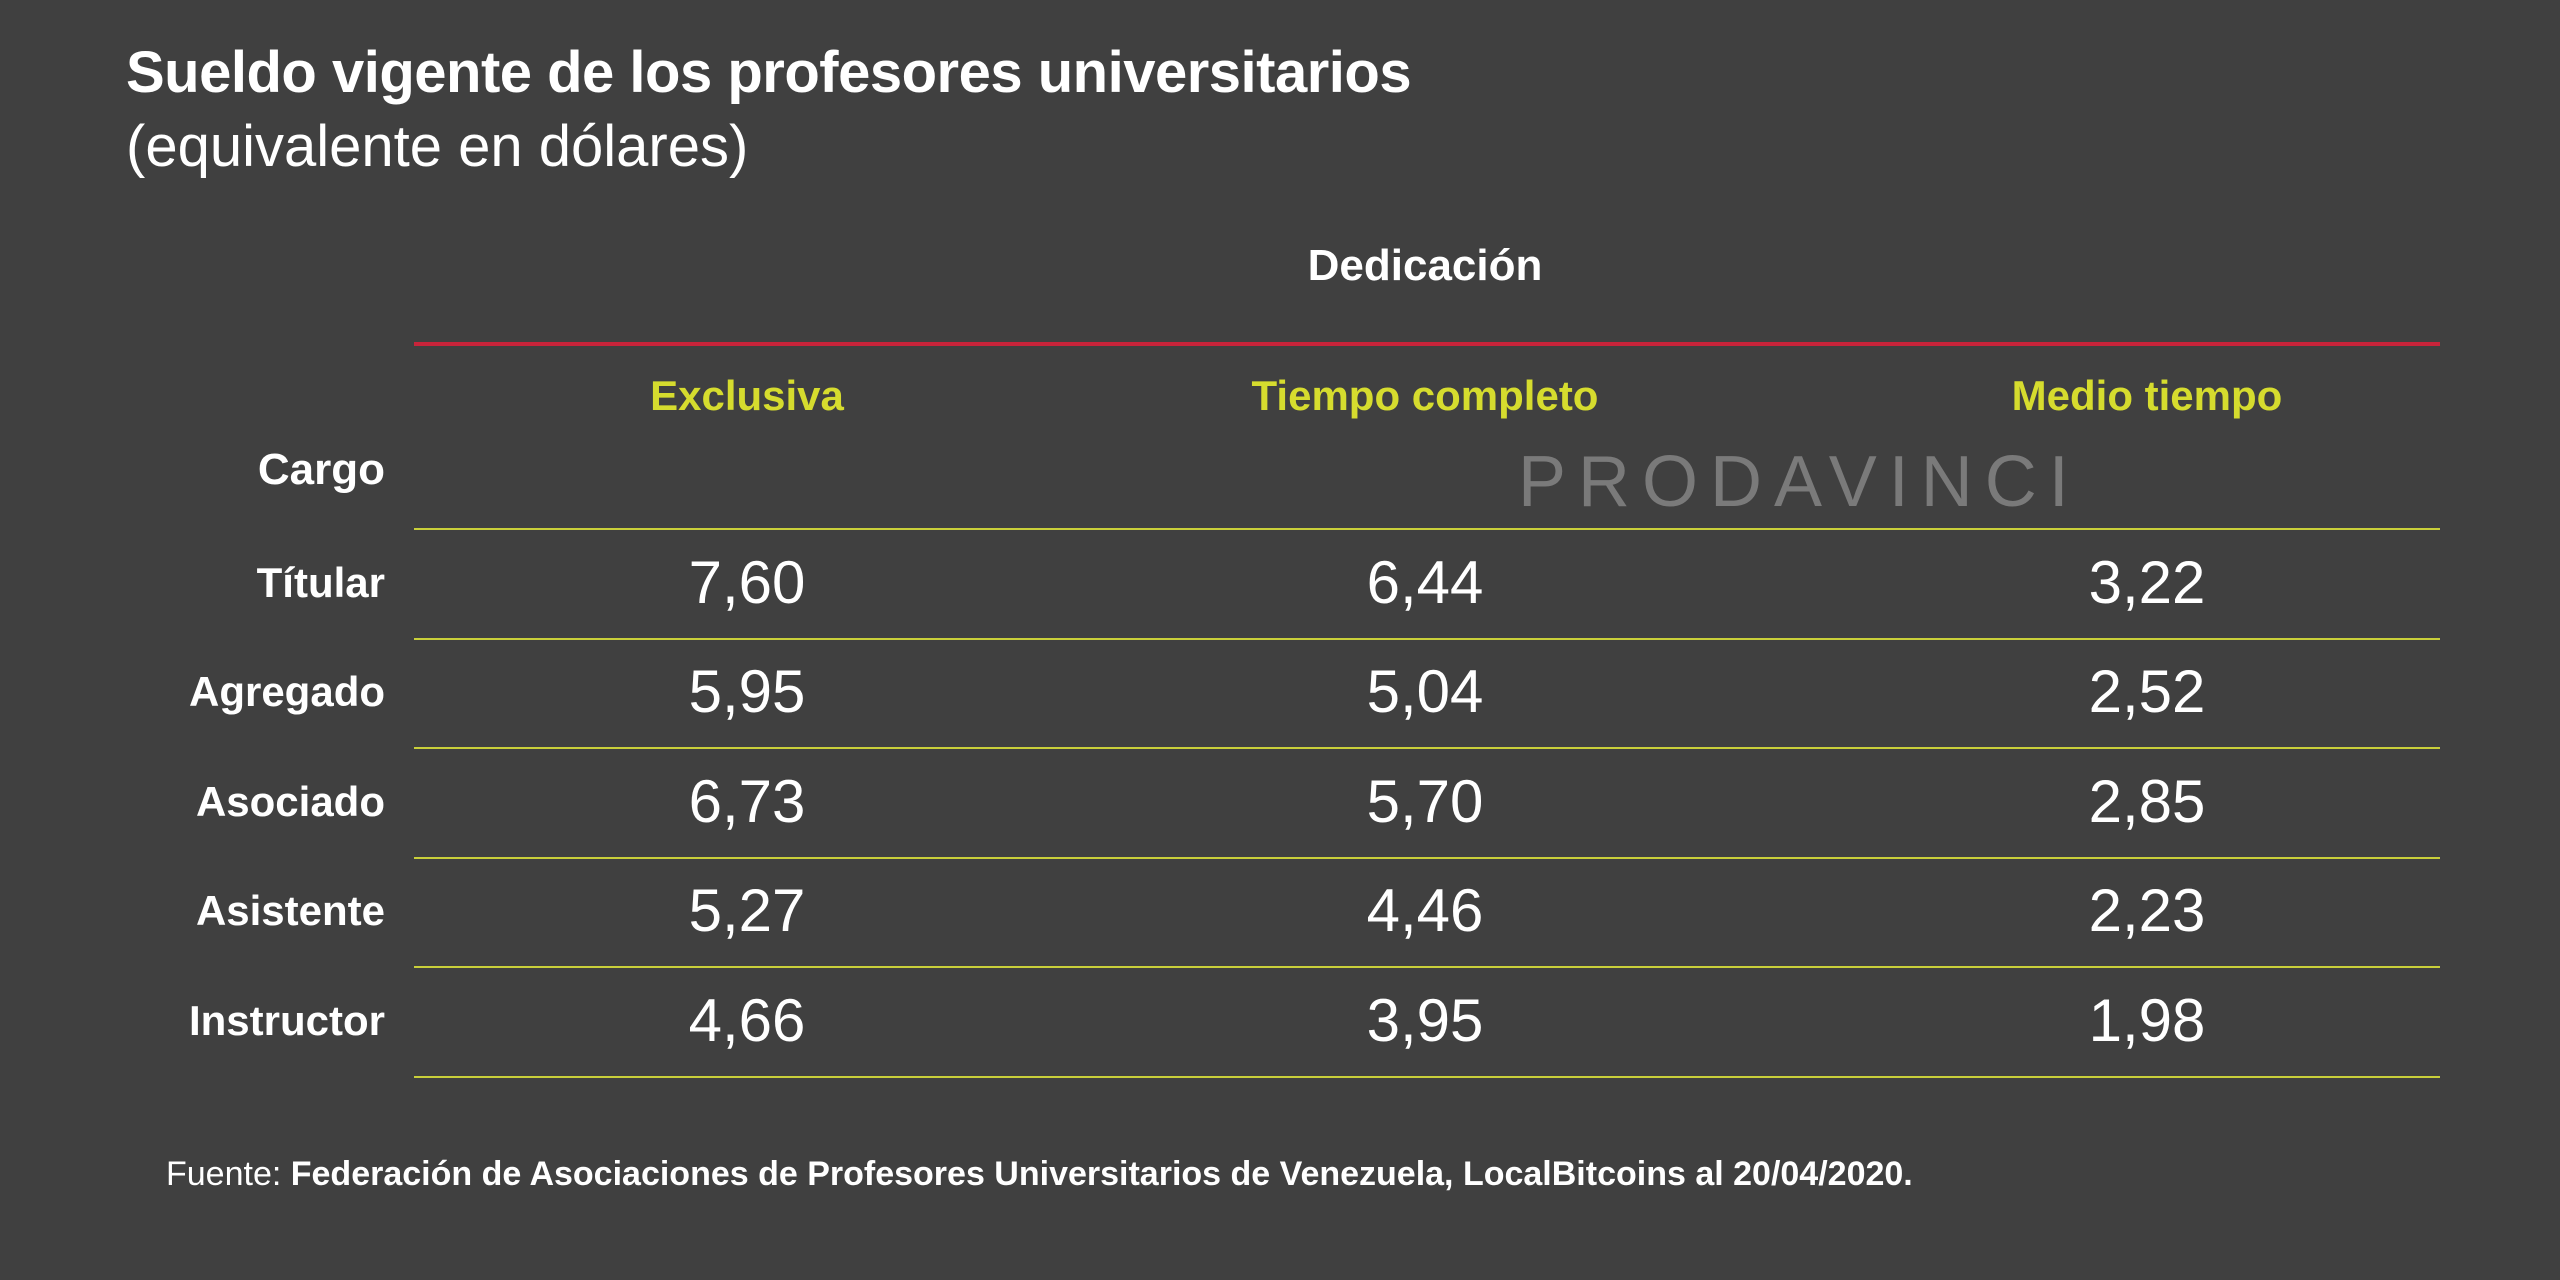  Describe the element at coordinates (2147, 582) in the screenshot. I see `data-cell: 3,22` at that location.